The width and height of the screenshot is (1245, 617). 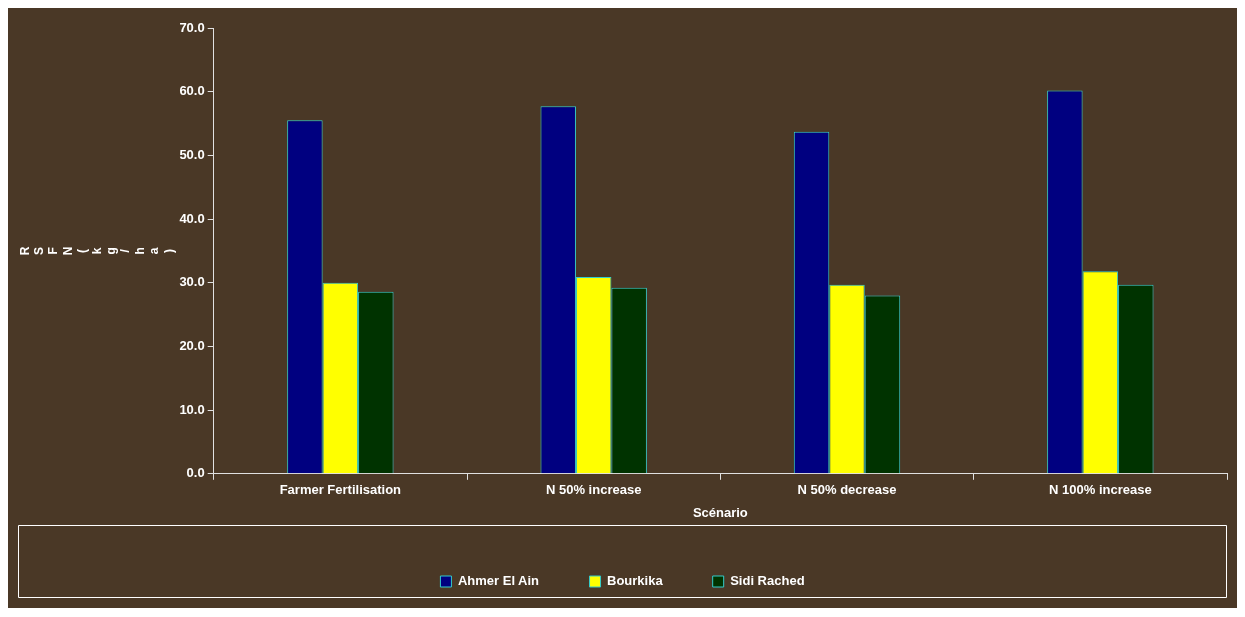 What do you see at coordinates (192, 154) in the screenshot?
I see `y-tick-label: 50.0` at bounding box center [192, 154].